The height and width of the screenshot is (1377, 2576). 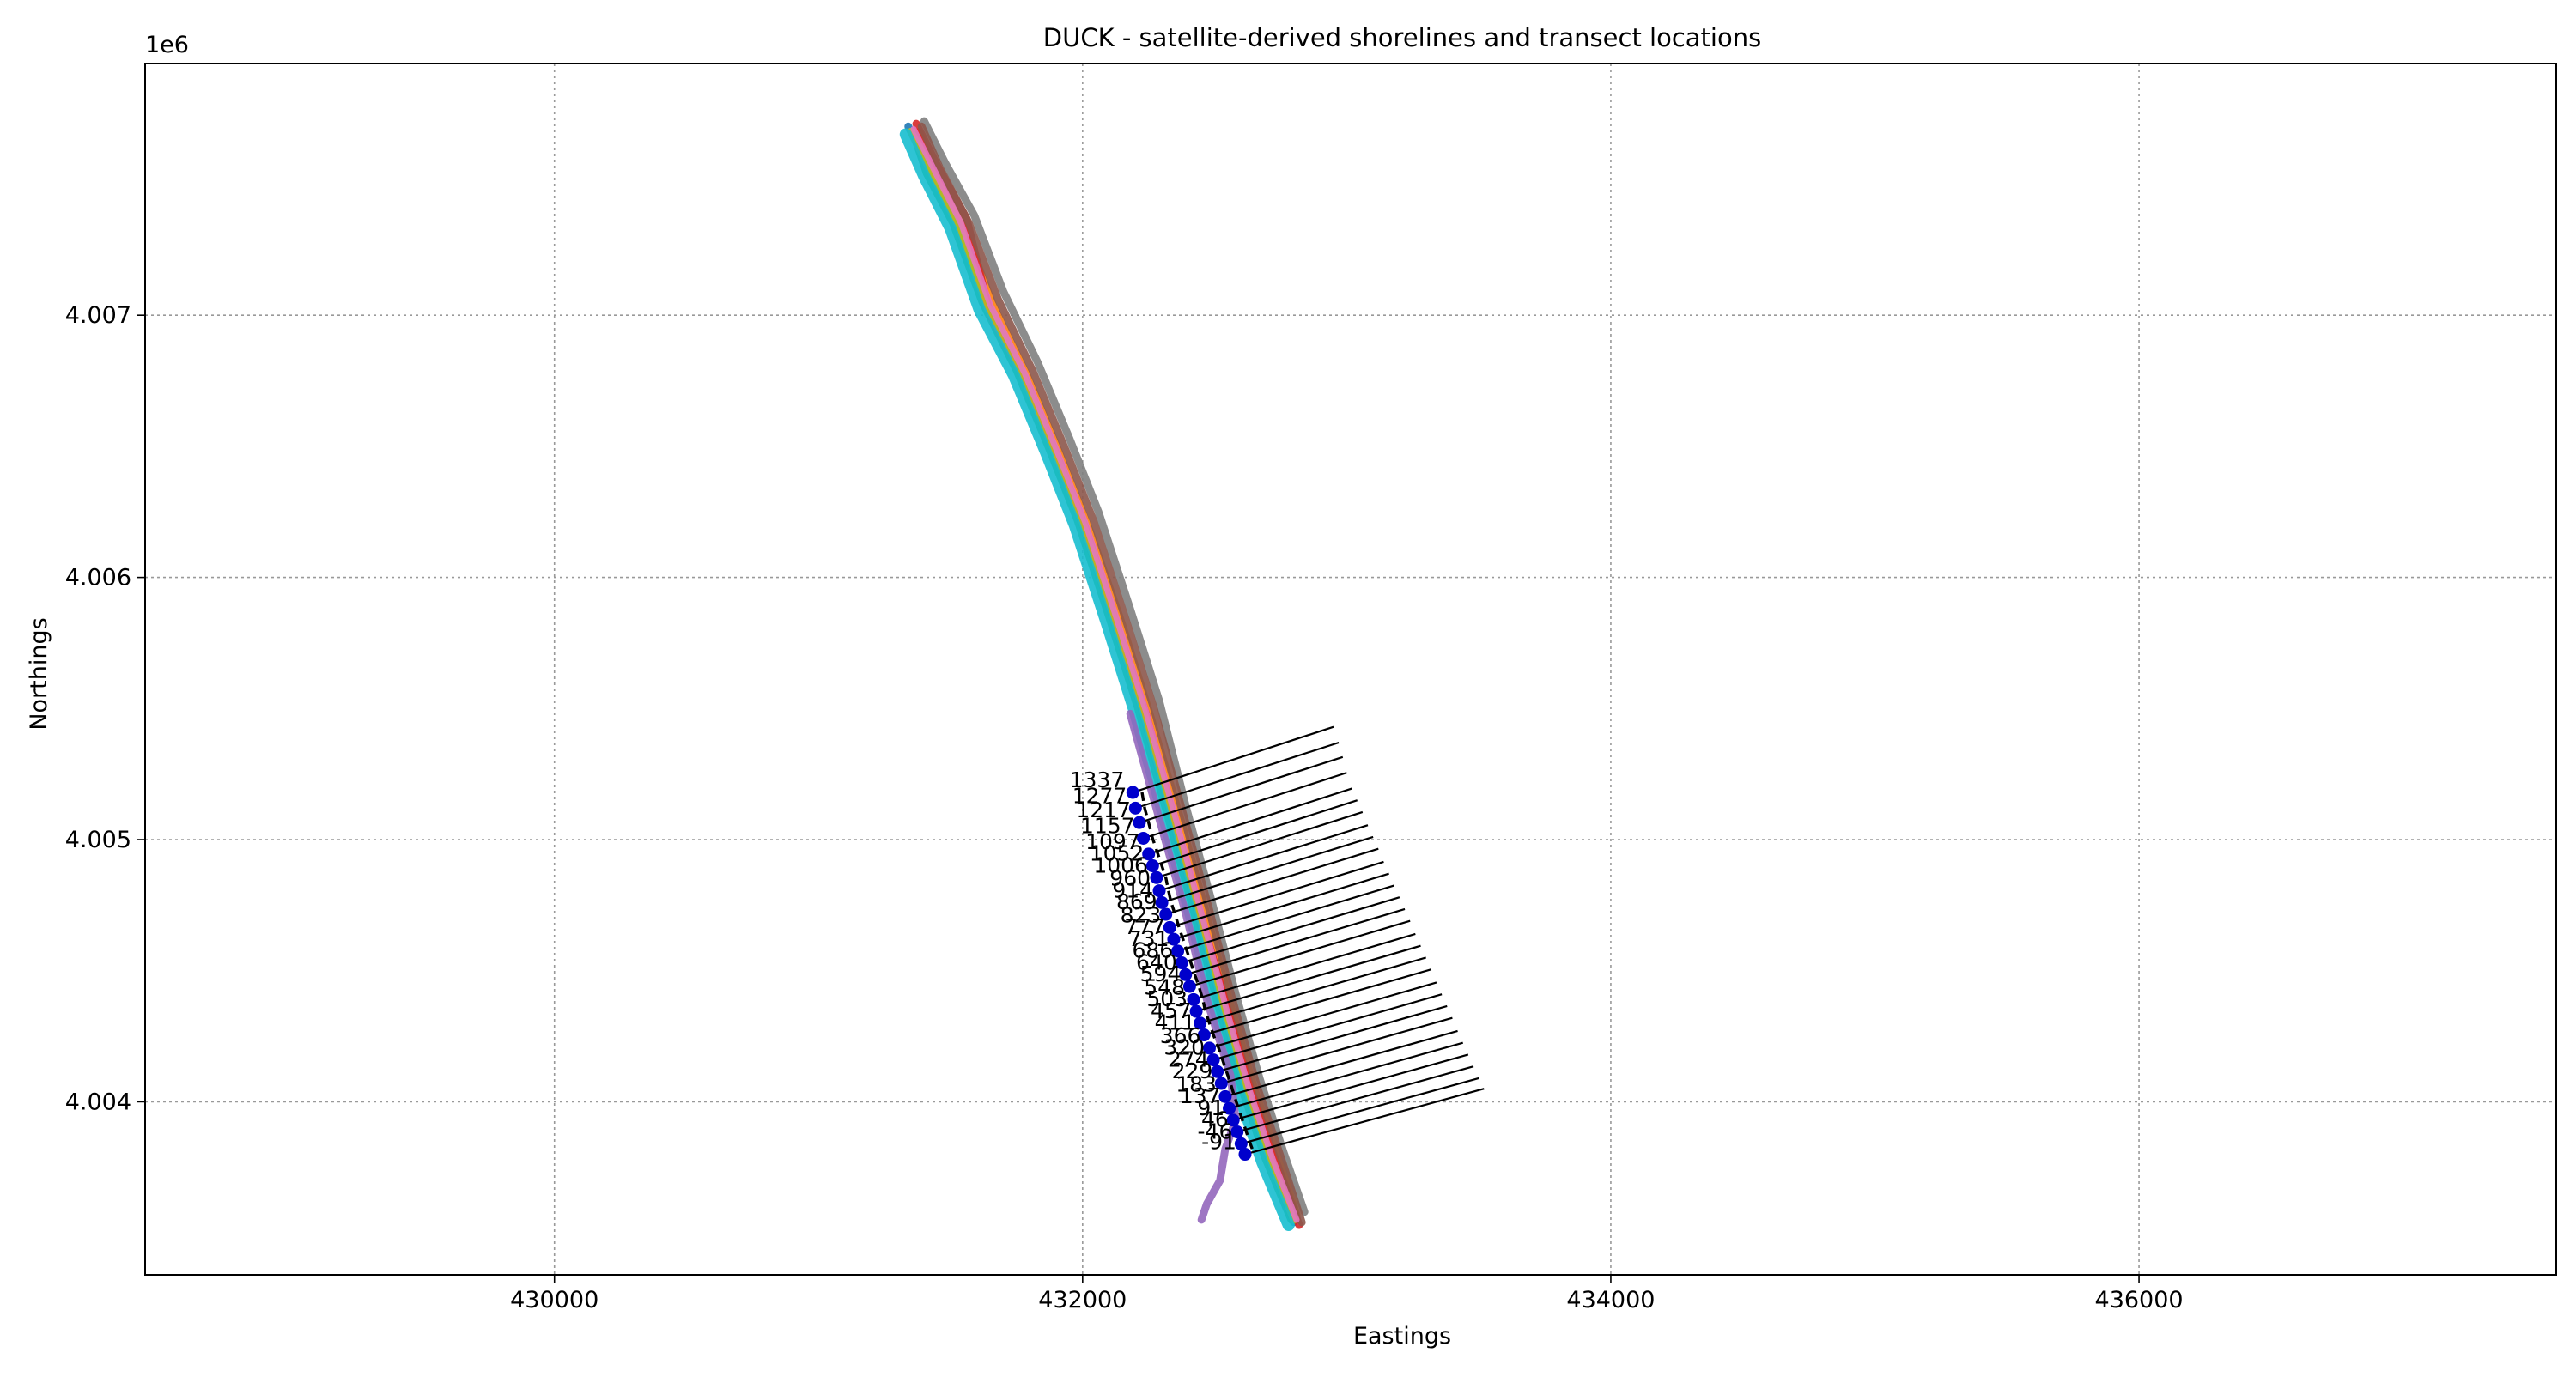 I want to click on transect-label: 640, so click(x=1156, y=961).